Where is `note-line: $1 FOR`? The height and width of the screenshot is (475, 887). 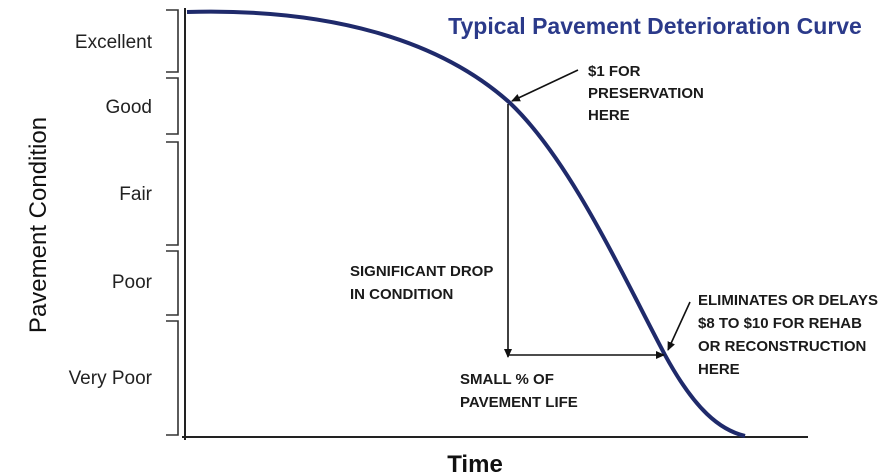
note-line: $1 FOR is located at coordinates (614, 71).